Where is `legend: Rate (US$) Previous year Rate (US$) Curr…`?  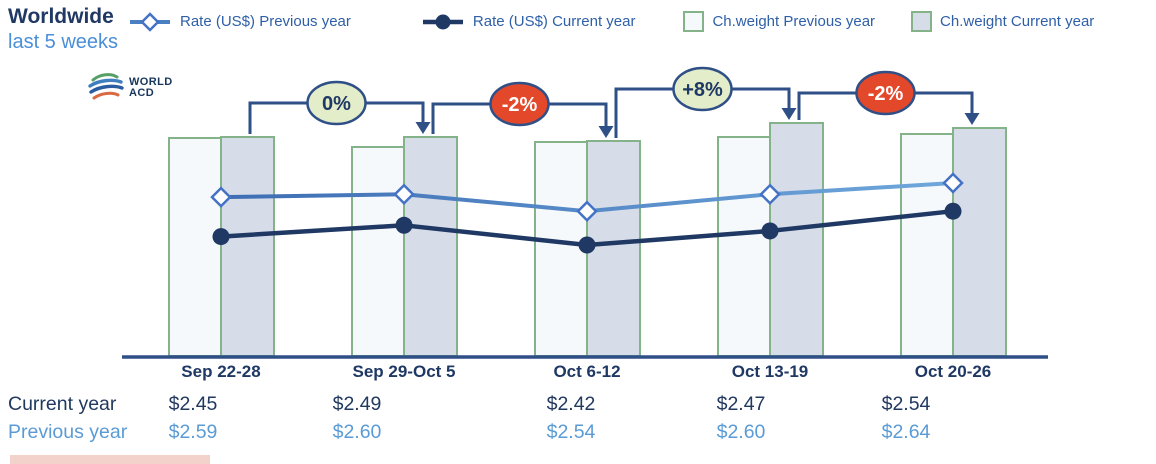
legend: Rate (US$) Previous year Rate (US$) Curr… is located at coordinates (611, 21).